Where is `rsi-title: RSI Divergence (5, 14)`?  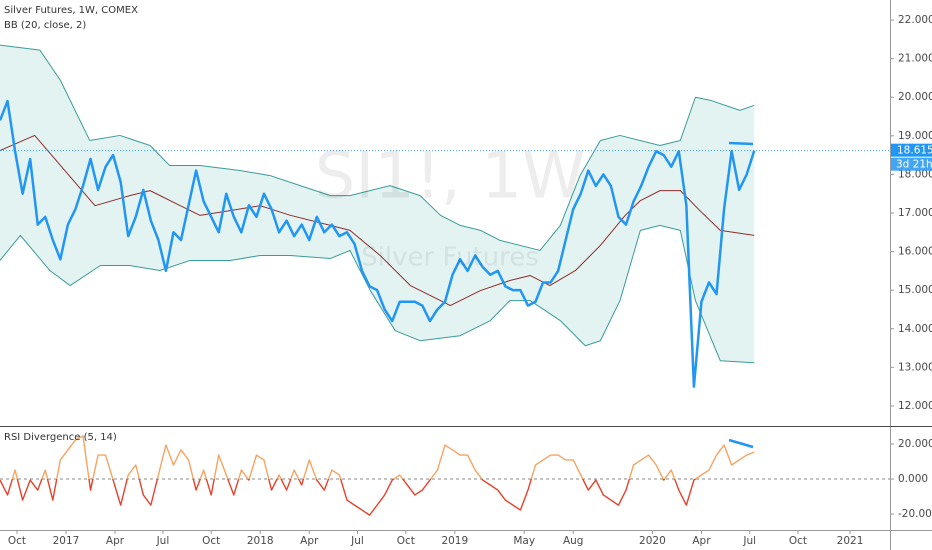 rsi-title: RSI Divergence (5, 14) is located at coordinates (60, 437).